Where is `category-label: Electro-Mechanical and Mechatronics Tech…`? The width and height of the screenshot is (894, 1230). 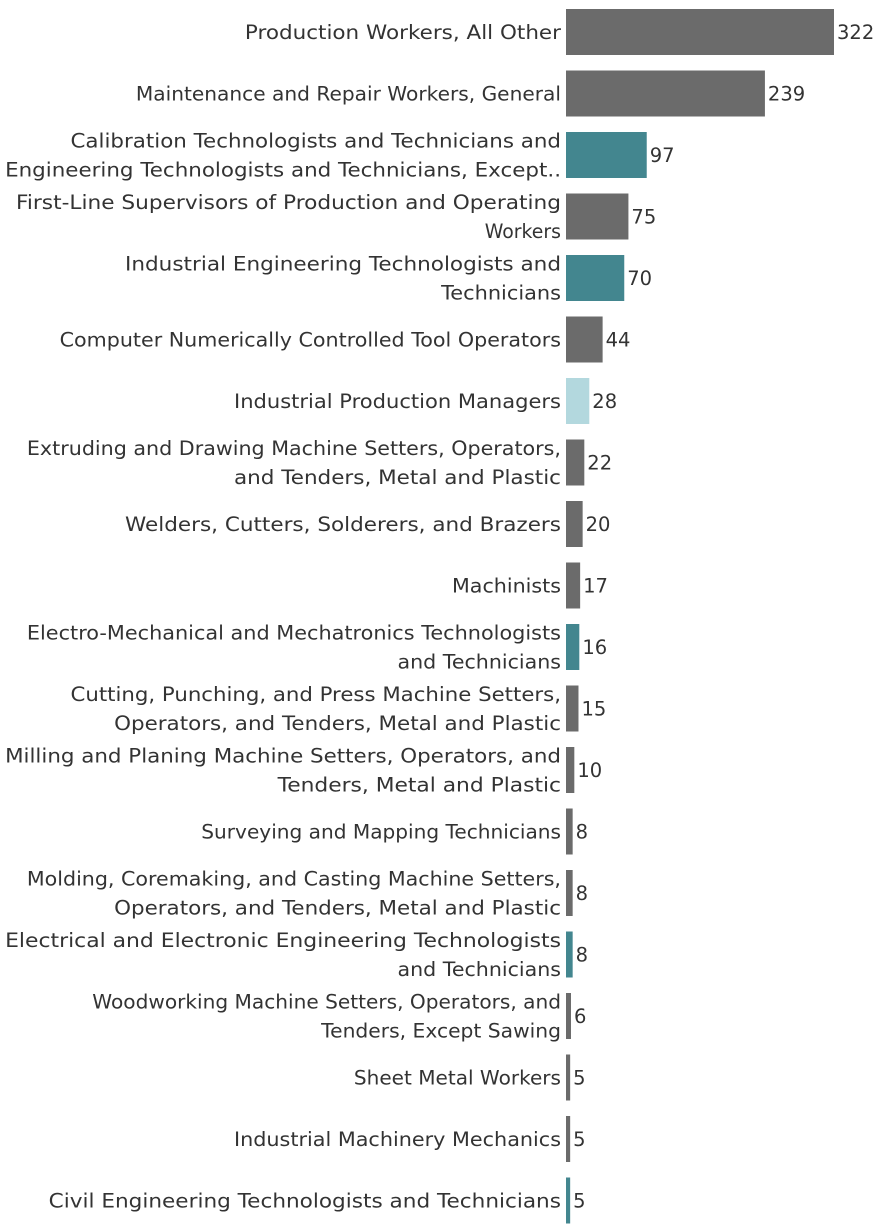 category-label: Electro-Mechanical and Mechatronics Tech… is located at coordinates (294, 648).